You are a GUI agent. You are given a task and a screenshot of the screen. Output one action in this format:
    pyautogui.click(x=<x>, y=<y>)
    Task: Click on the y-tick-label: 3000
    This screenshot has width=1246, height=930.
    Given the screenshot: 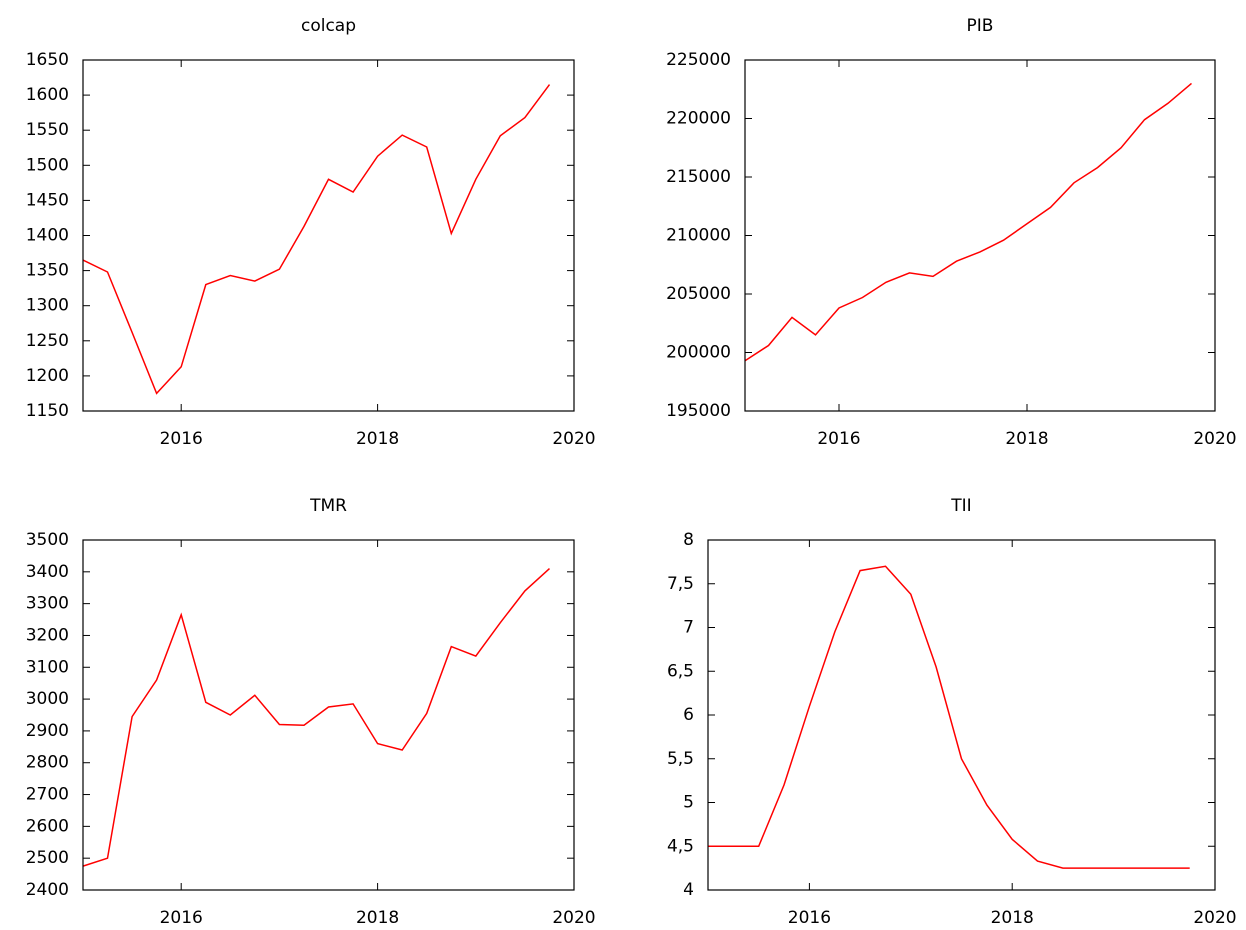 What is the action you would take?
    pyautogui.click(x=47, y=699)
    